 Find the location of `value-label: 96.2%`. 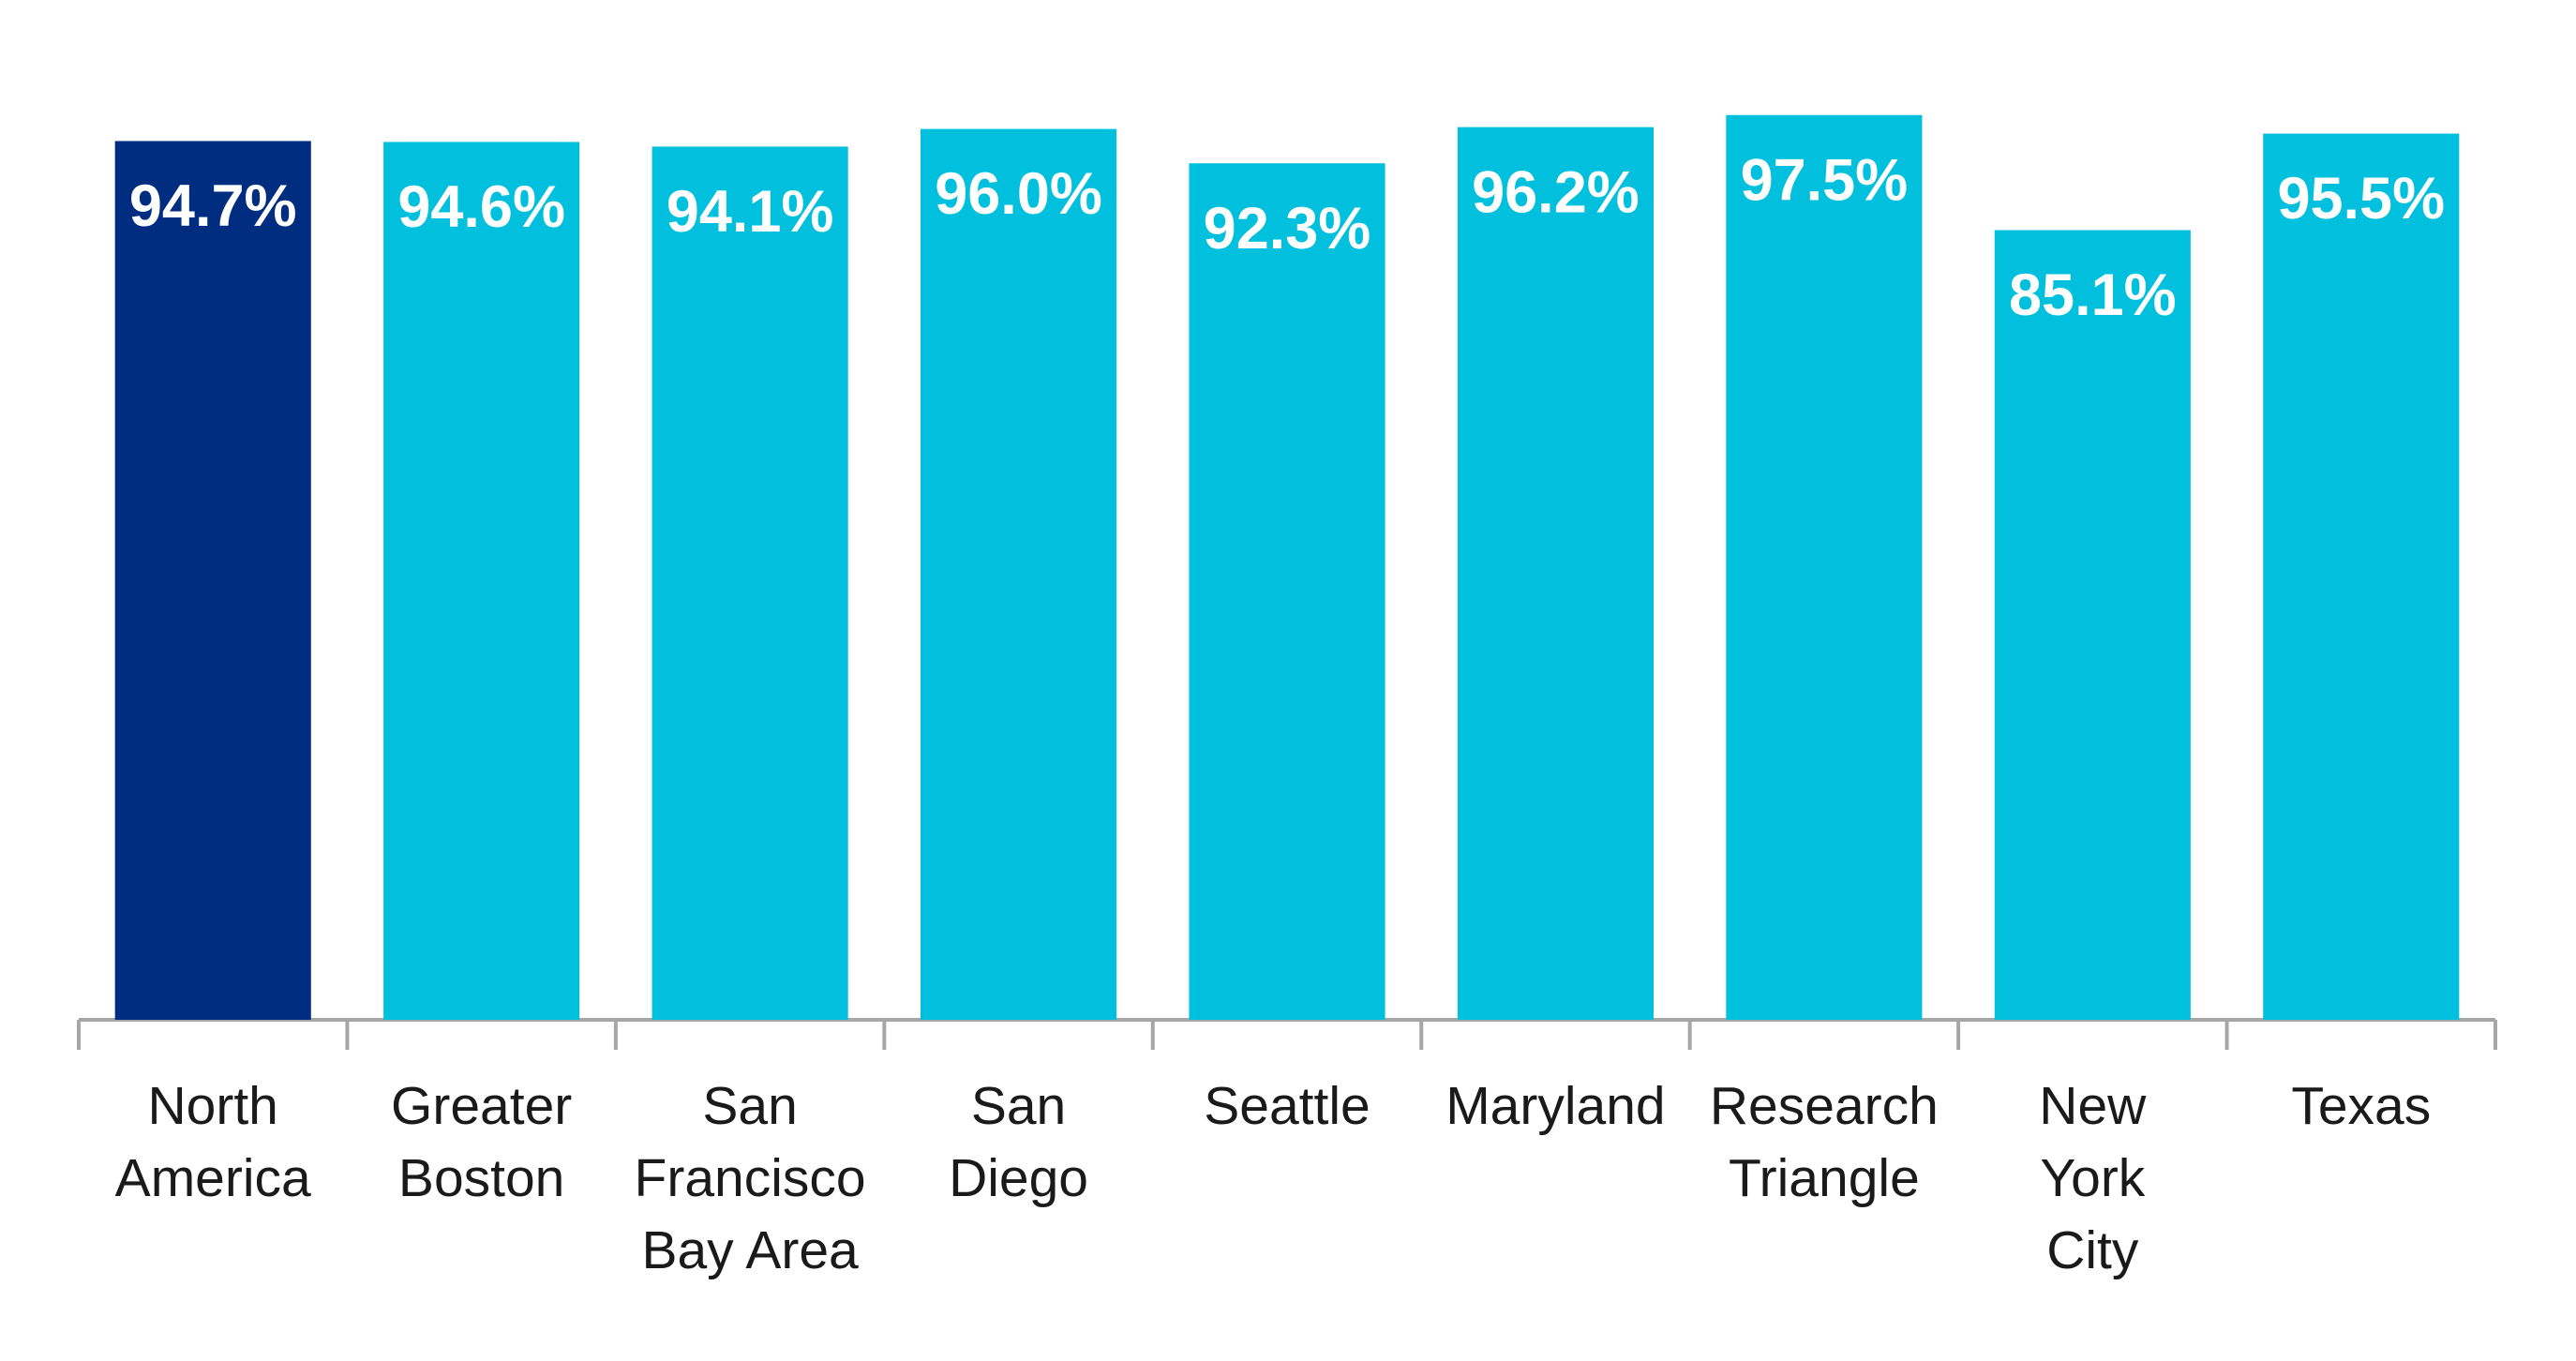

value-label: 96.2% is located at coordinates (1556, 192).